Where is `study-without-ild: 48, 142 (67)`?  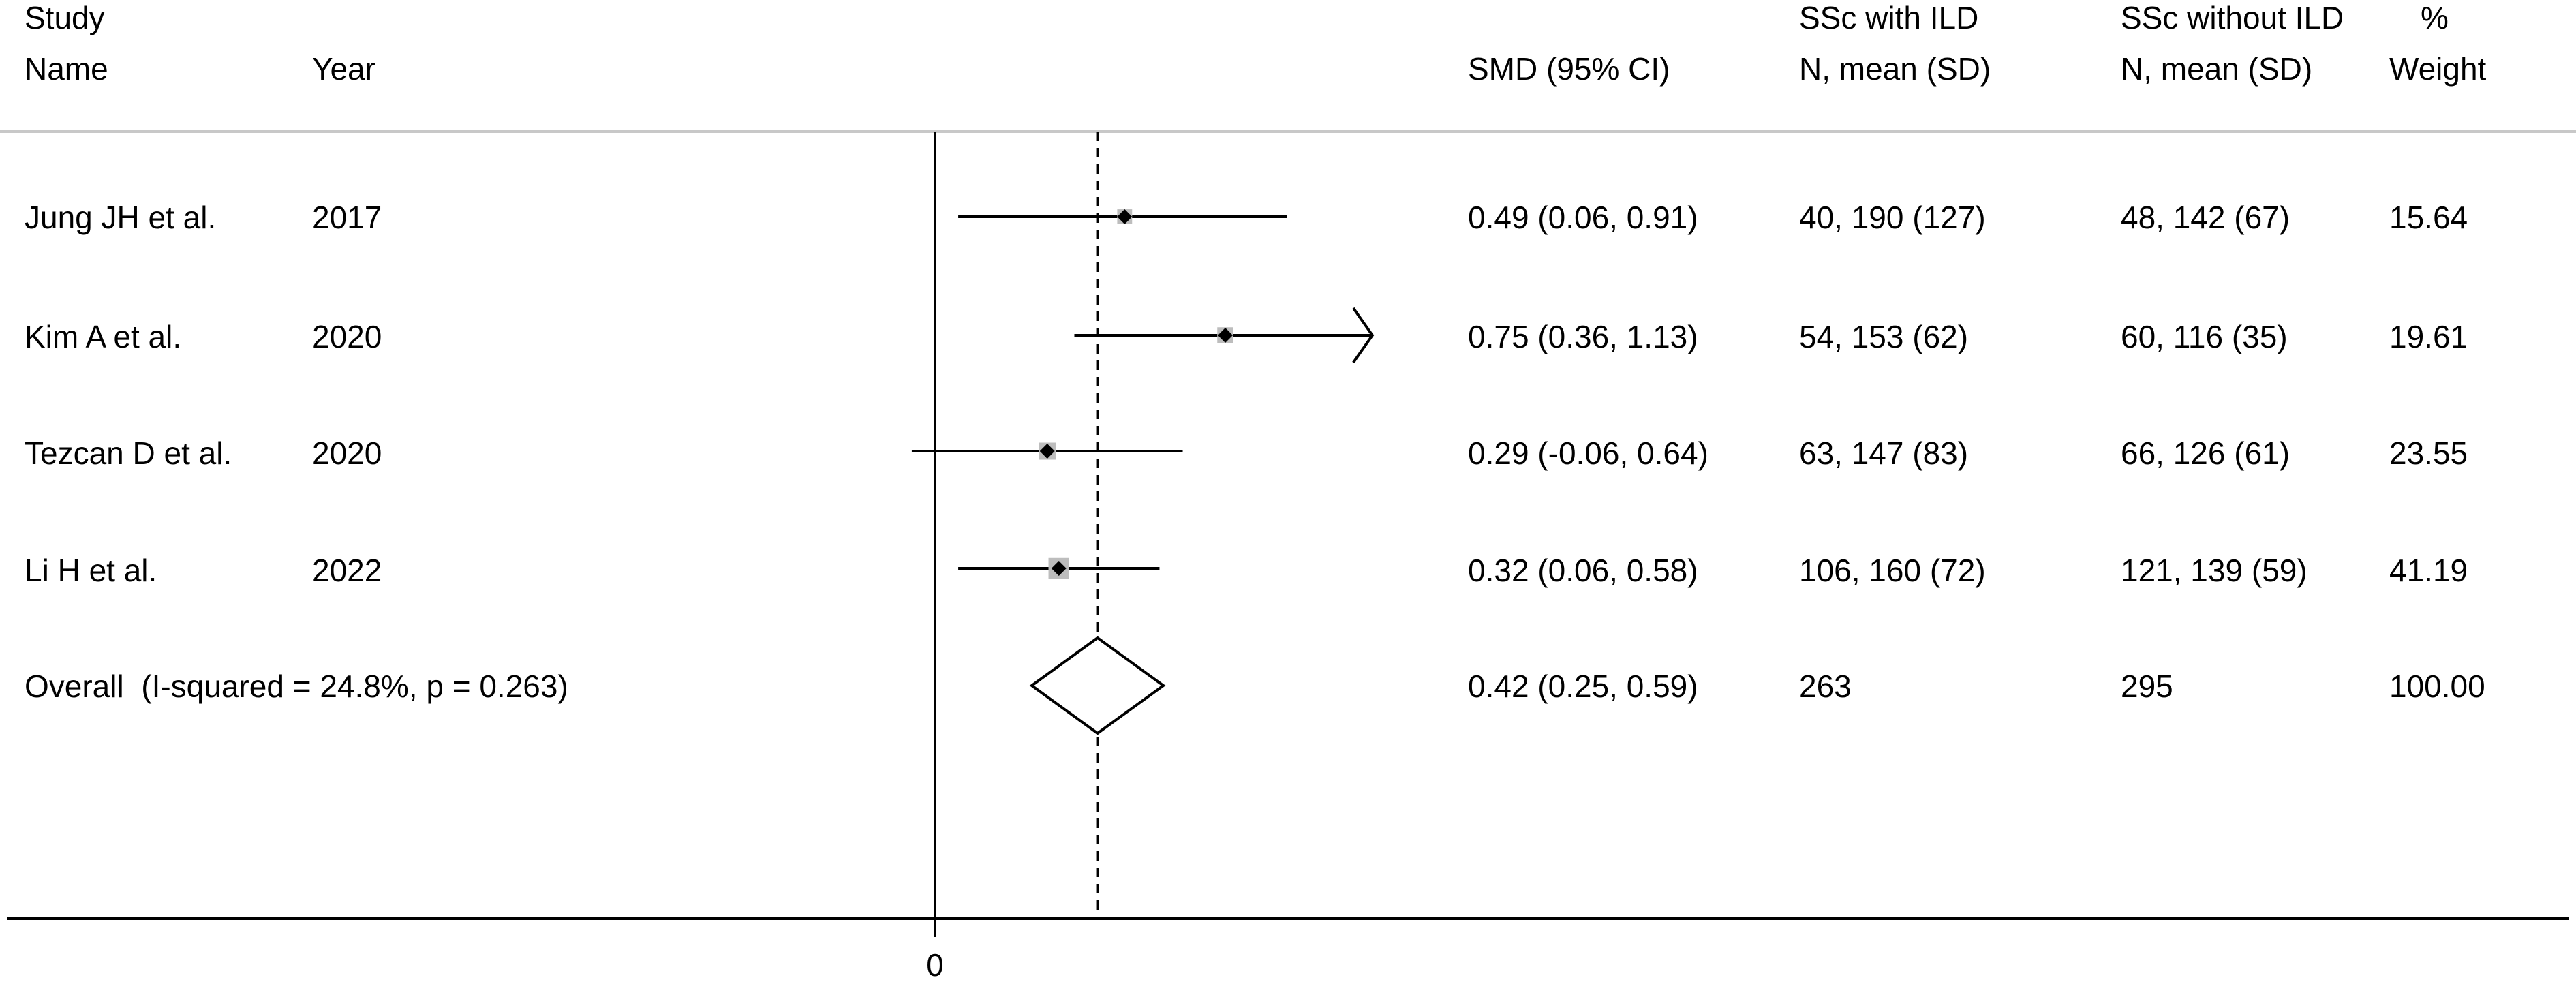 study-without-ild: 48, 142 (67) is located at coordinates (2205, 217).